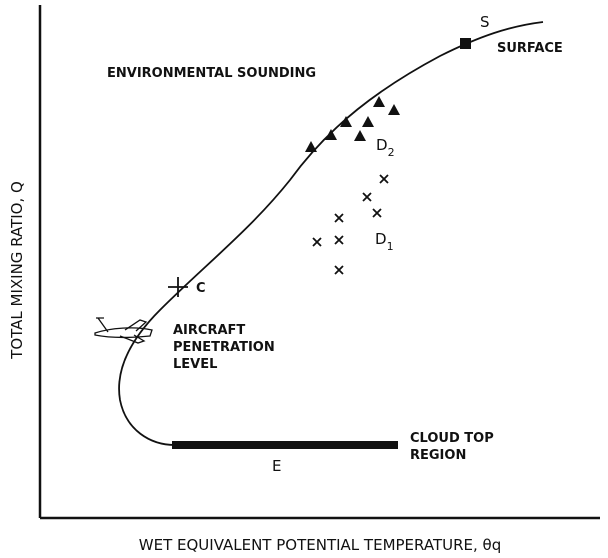  What do you see at coordinates (438, 455) in the screenshot?
I see `cloud-top-label: REGION` at bounding box center [438, 455].